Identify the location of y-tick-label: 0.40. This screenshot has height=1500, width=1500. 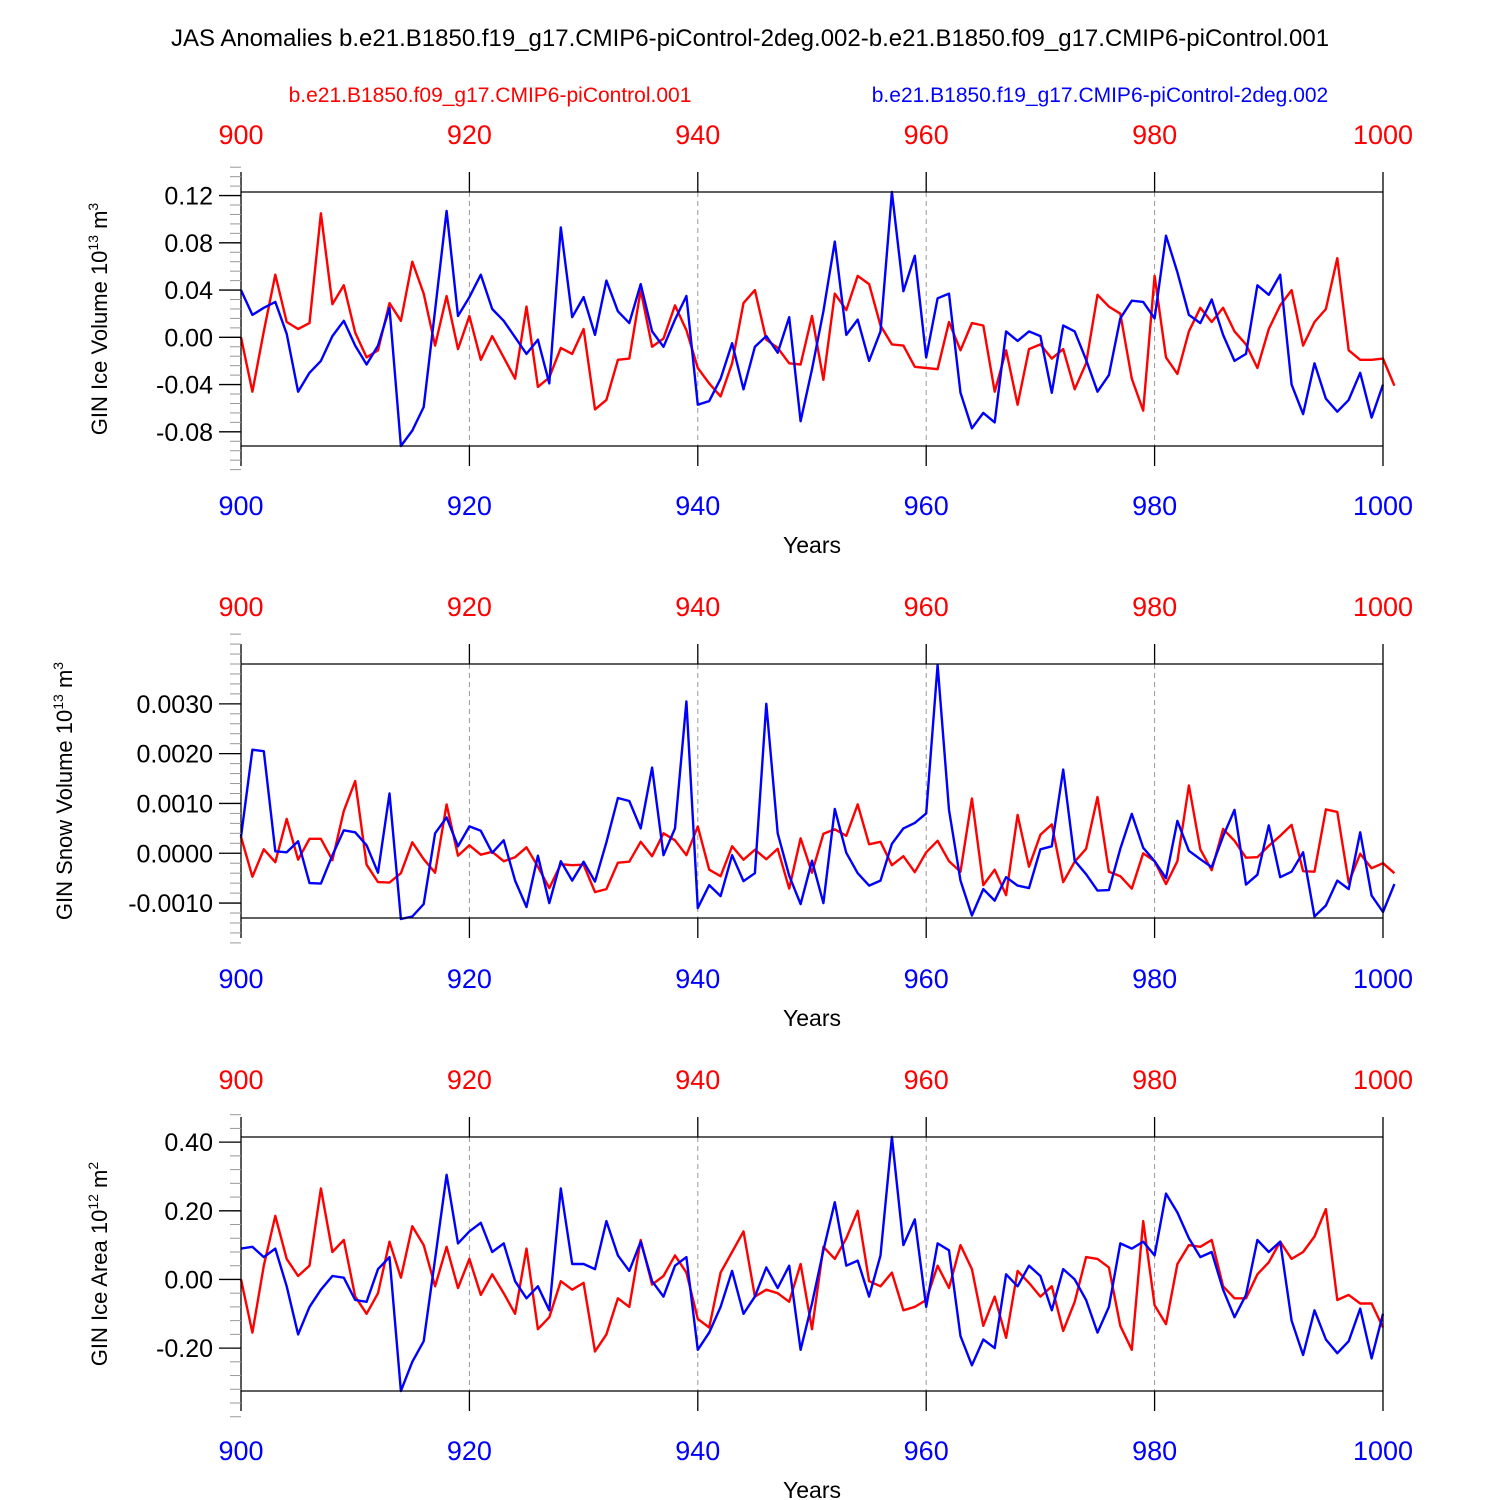
(188, 1143).